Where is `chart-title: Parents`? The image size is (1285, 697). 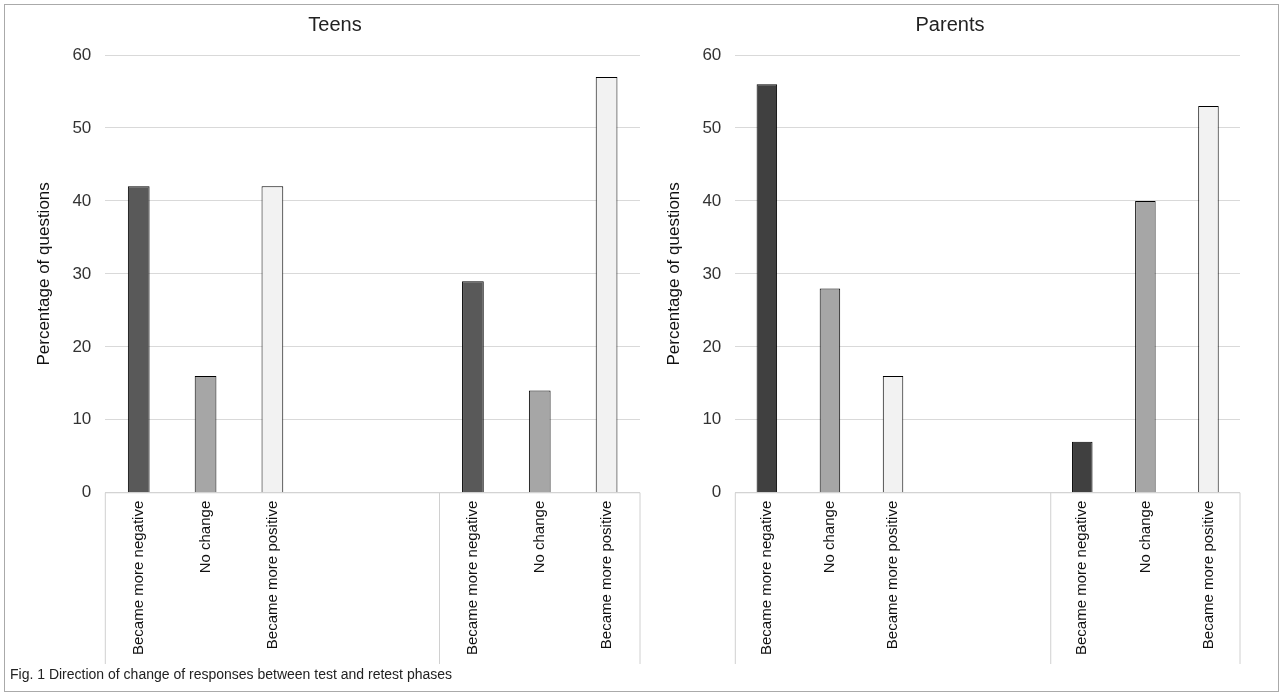
chart-title: Parents is located at coordinates (950, 23).